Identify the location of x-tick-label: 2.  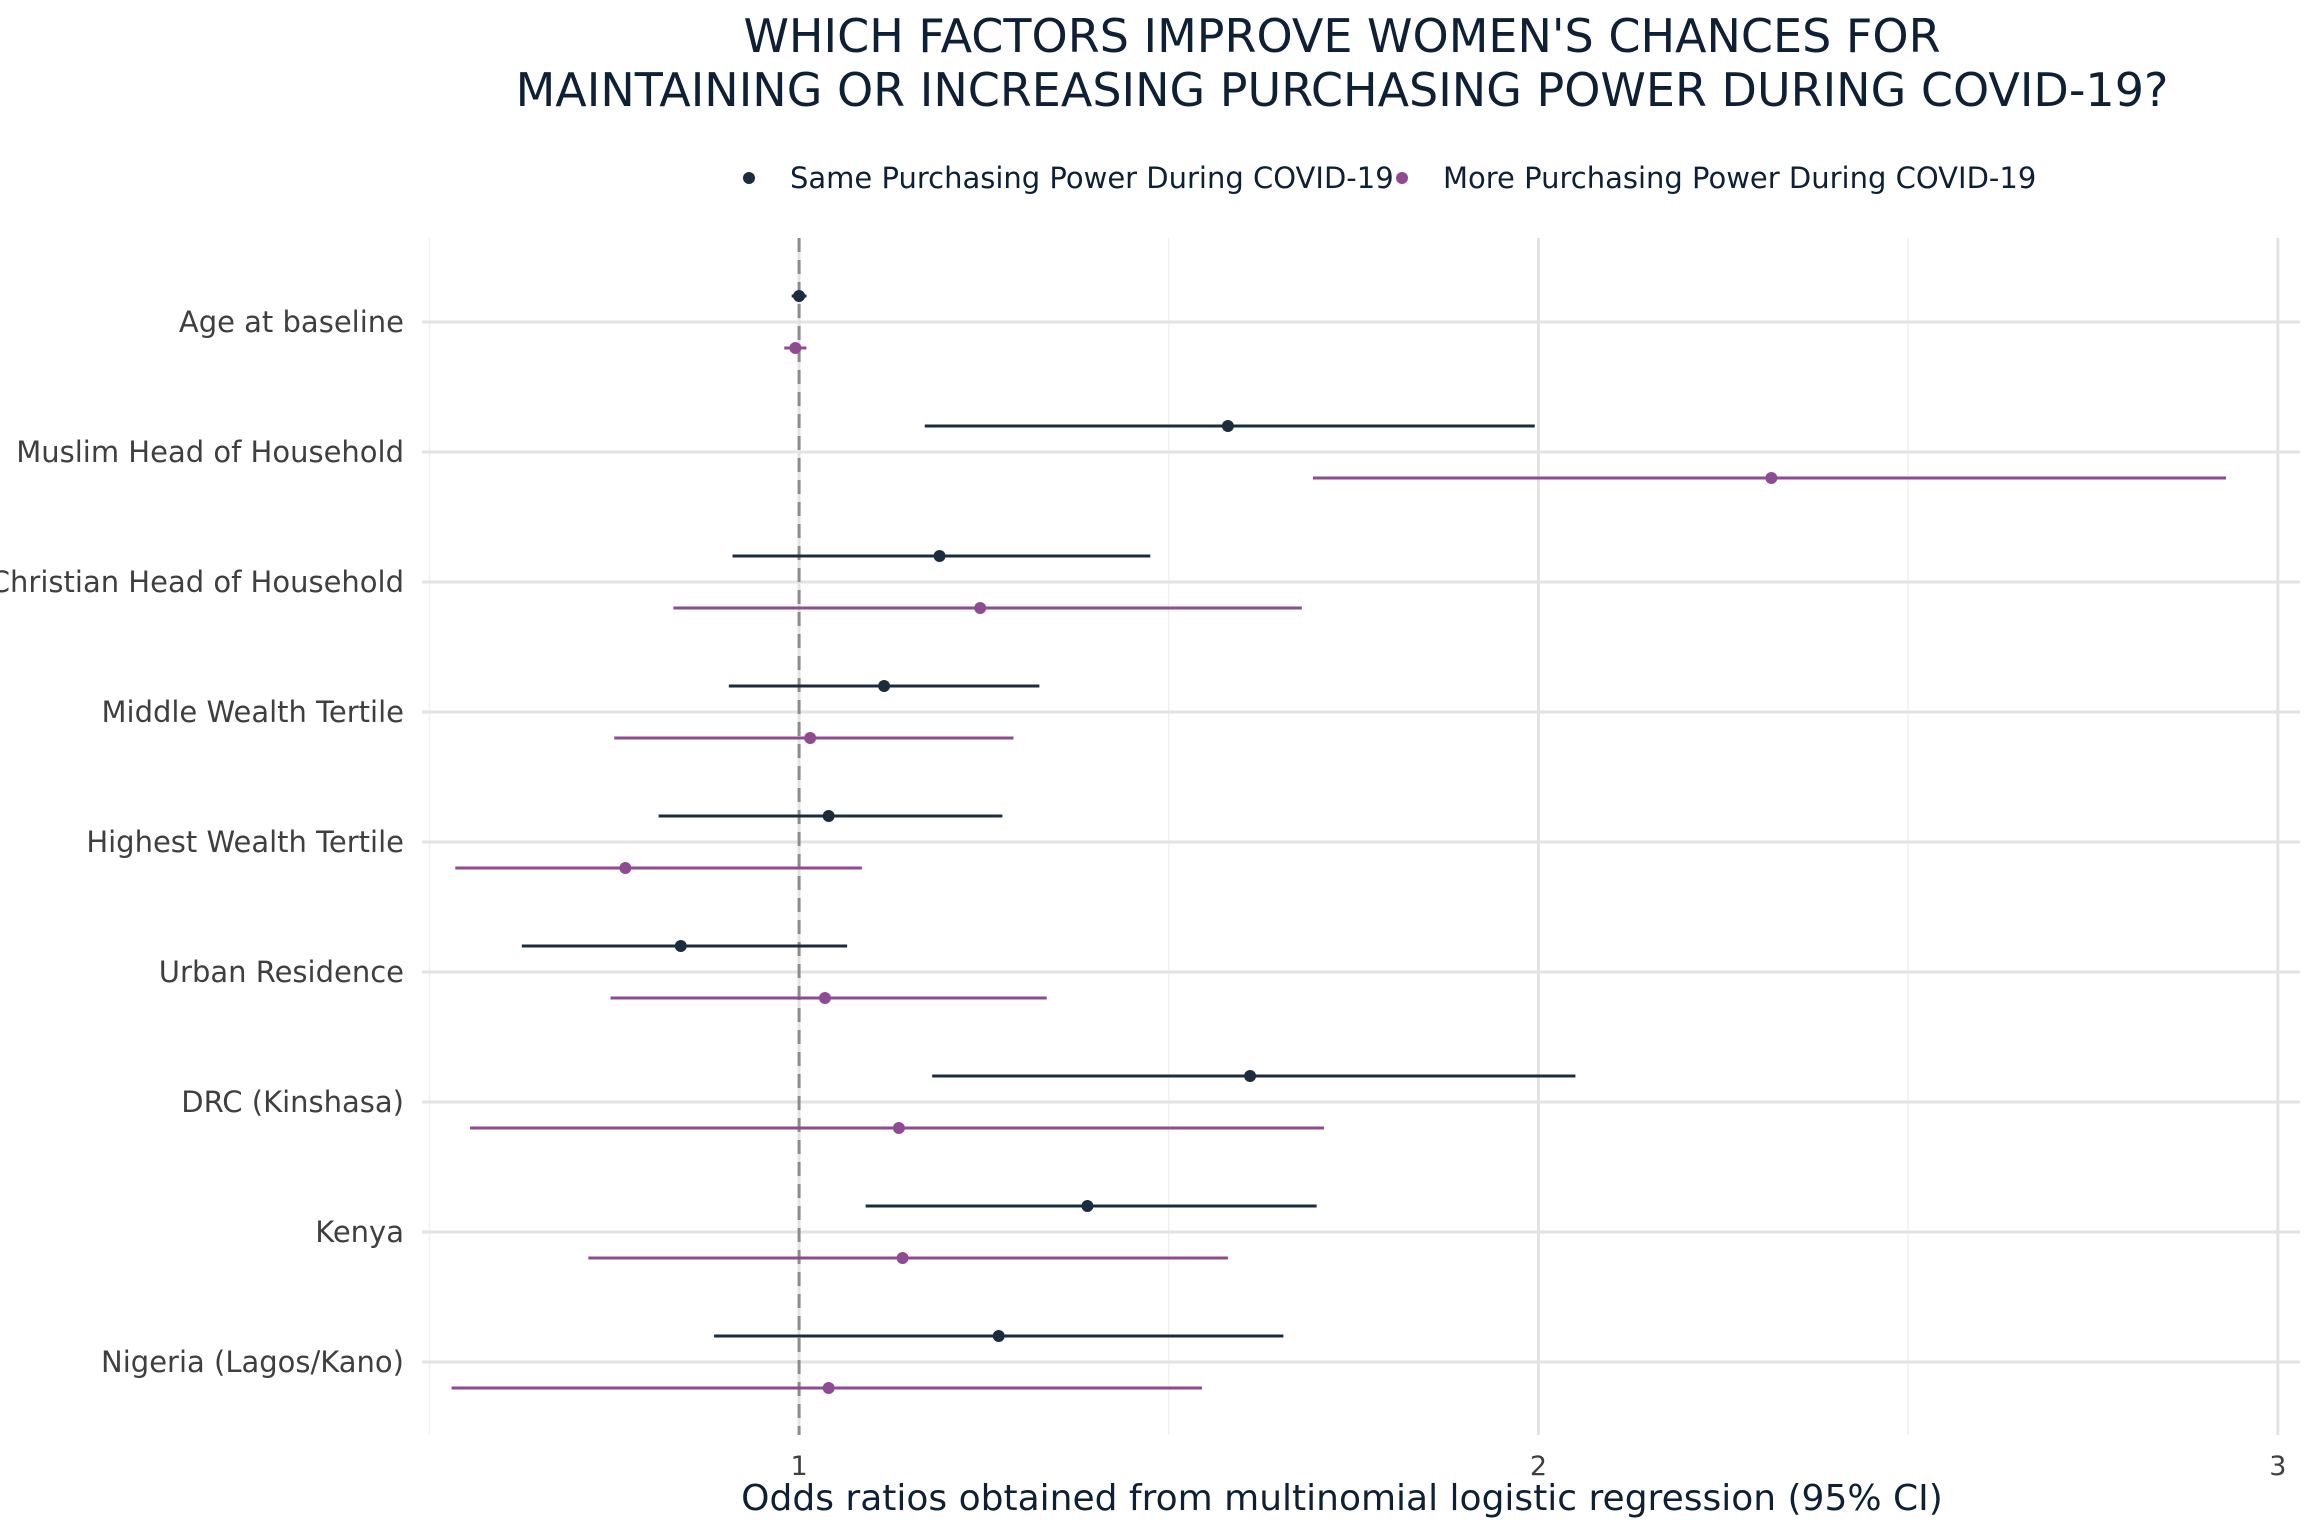
(1538, 1466).